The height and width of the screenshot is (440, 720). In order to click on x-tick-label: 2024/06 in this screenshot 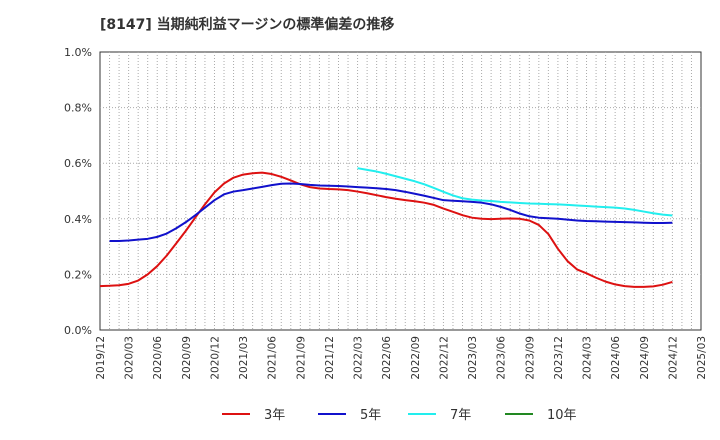, I will do `click(616, 358)`.